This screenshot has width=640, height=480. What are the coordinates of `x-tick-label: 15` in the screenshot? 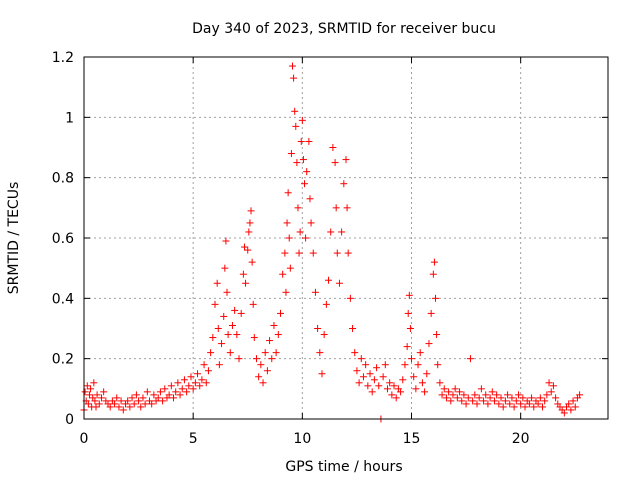 It's located at (412, 439).